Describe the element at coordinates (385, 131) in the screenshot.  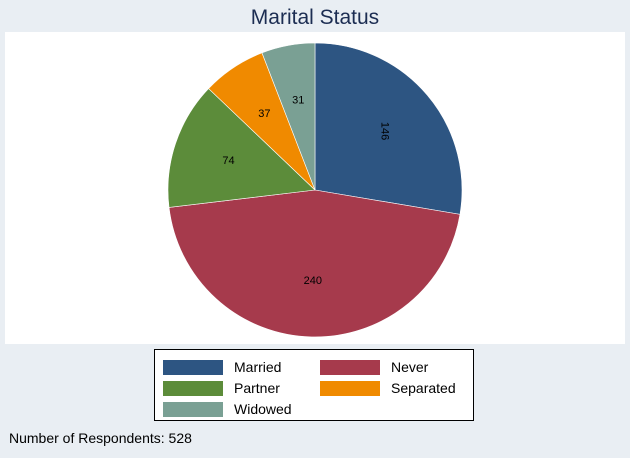
I see `pie-value-label-married: 146` at that location.